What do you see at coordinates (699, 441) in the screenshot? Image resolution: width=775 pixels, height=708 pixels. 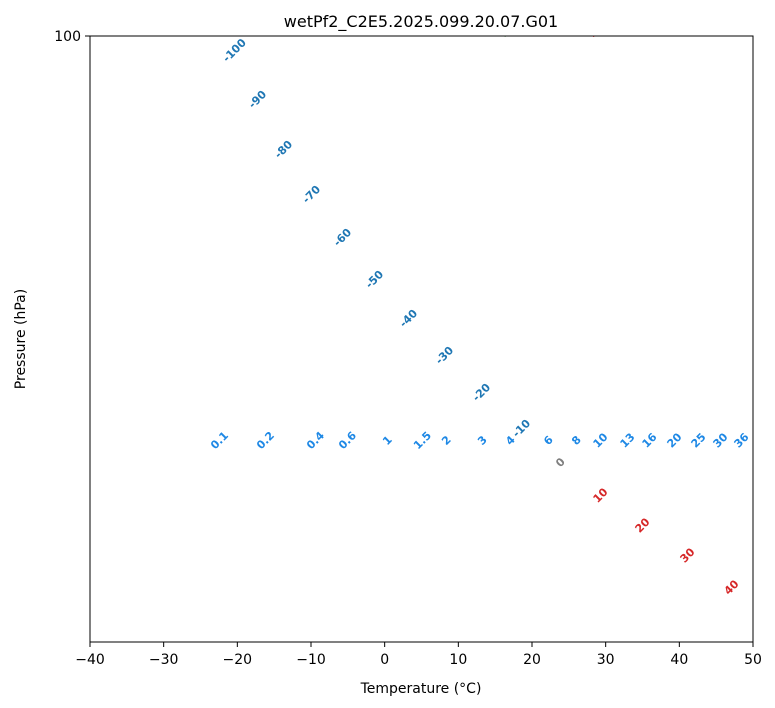 I see `mixing-ratio-label: 25` at bounding box center [699, 441].